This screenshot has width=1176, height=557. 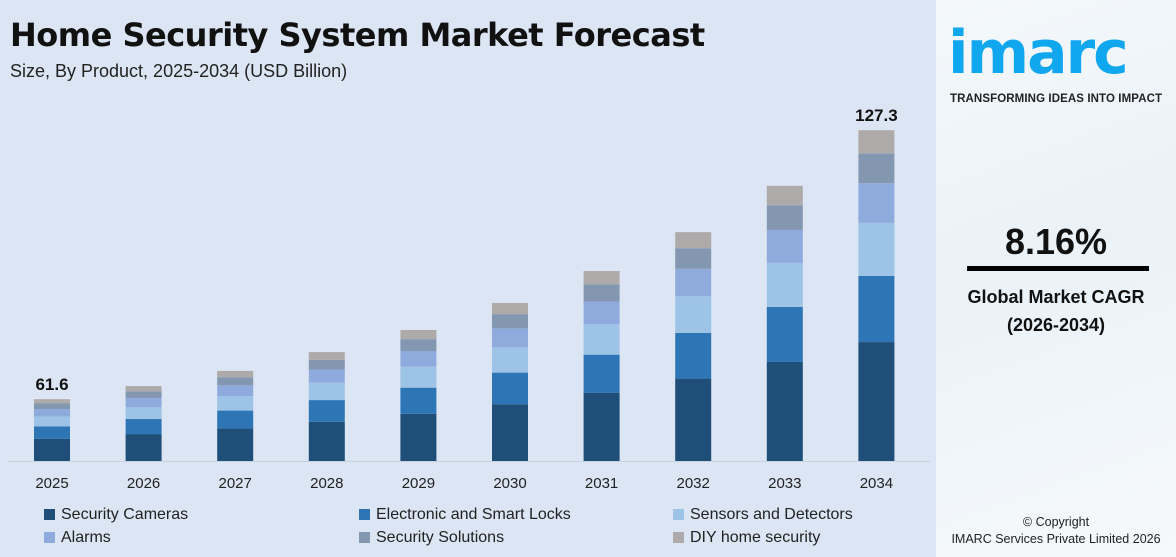 What do you see at coordinates (326, 441) in the screenshot?
I see `bar-segment-0-2028` at bounding box center [326, 441].